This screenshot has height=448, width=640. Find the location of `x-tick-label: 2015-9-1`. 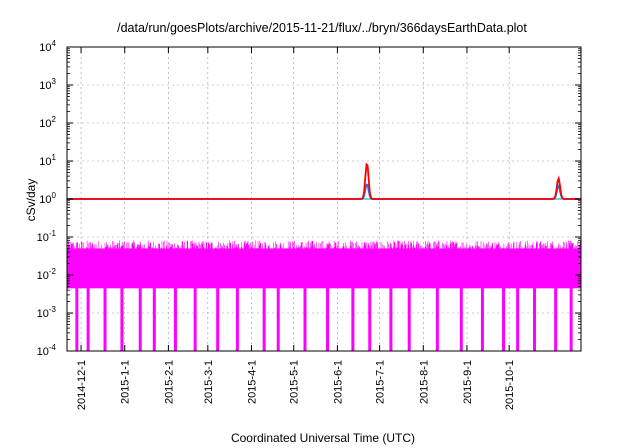

x-tick-label: 2015-9-1 is located at coordinates (468, 382).